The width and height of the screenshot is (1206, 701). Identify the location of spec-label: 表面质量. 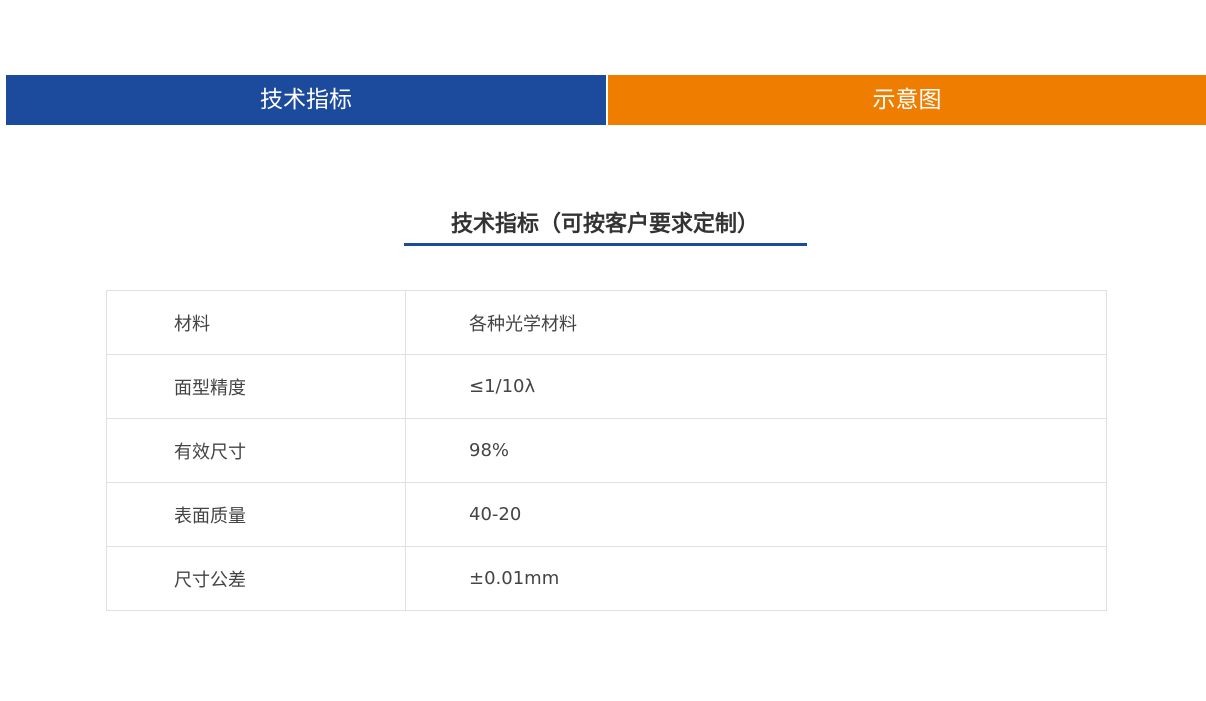
(256, 514).